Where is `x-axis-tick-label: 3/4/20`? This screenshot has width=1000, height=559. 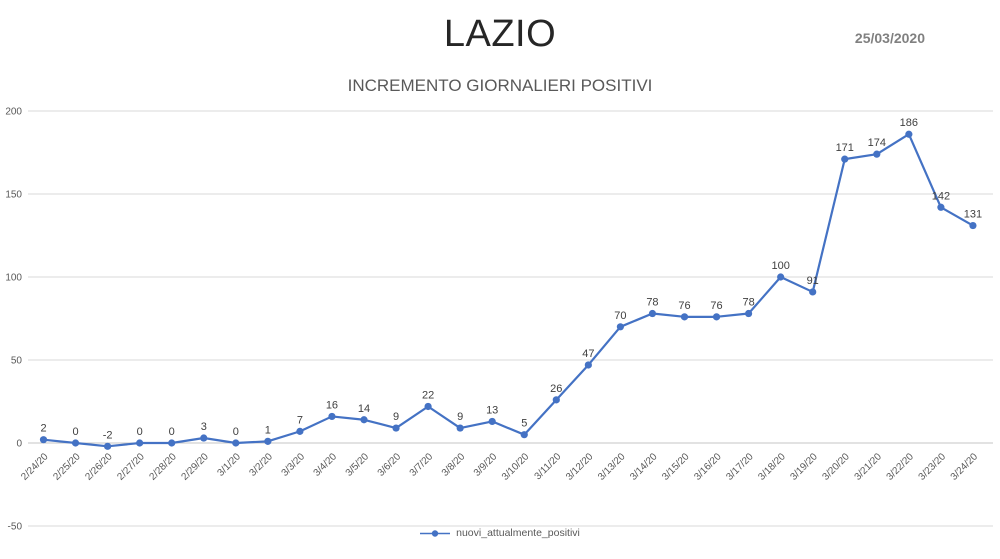
x-axis-tick-label: 3/4/20 is located at coordinates (326, 465).